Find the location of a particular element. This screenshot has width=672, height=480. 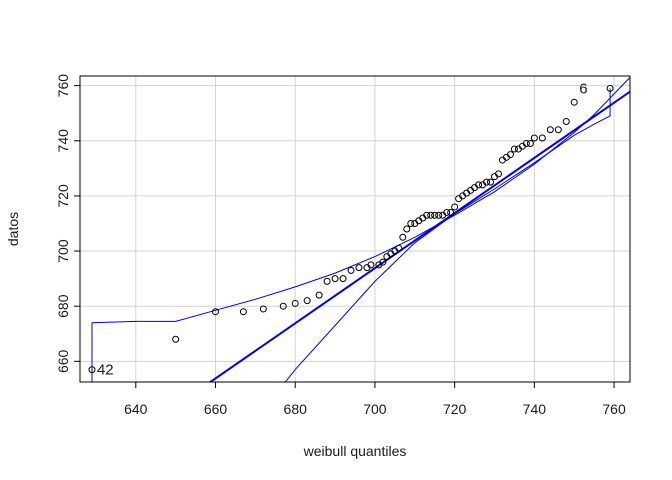

y-tick-label: 760 is located at coordinates (63, 86).